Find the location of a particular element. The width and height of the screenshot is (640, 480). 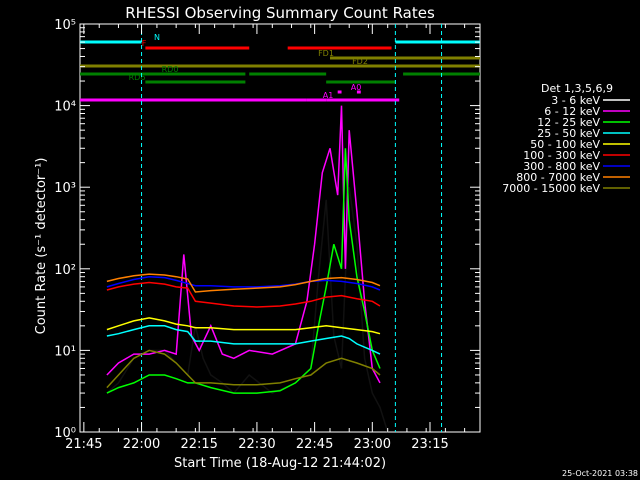

legend-label: 300 - 800 keV is located at coordinates (561, 166).